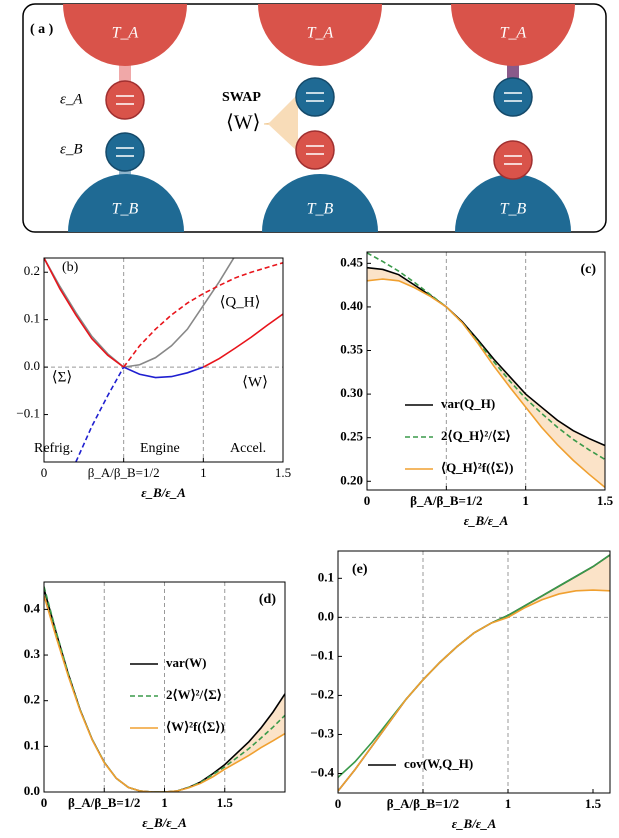  Describe the element at coordinates (71, 99) in the screenshot. I see `level-label: ε_A` at that location.